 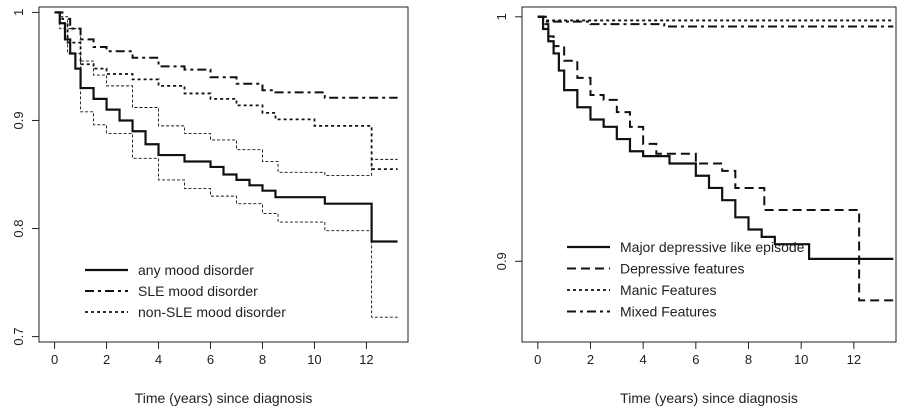 I want to click on legend-label: Mixed Features, so click(x=668, y=312).